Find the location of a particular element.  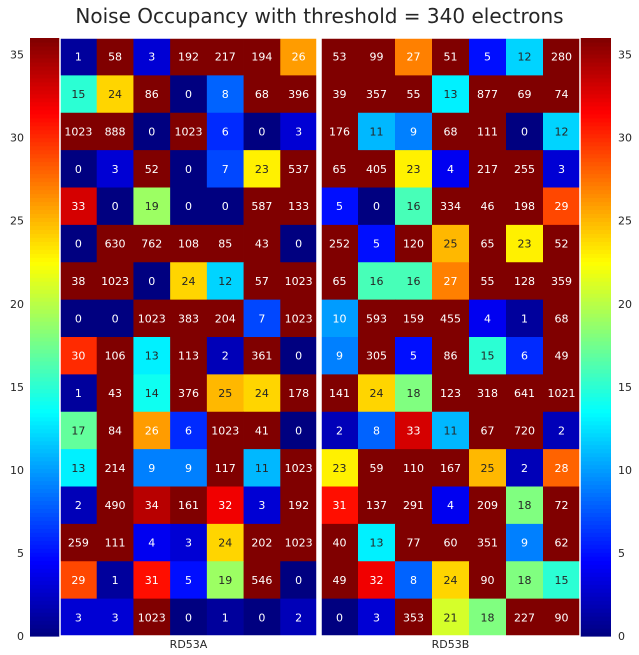

heatmap-cell-value: 10 is located at coordinates (340, 318).